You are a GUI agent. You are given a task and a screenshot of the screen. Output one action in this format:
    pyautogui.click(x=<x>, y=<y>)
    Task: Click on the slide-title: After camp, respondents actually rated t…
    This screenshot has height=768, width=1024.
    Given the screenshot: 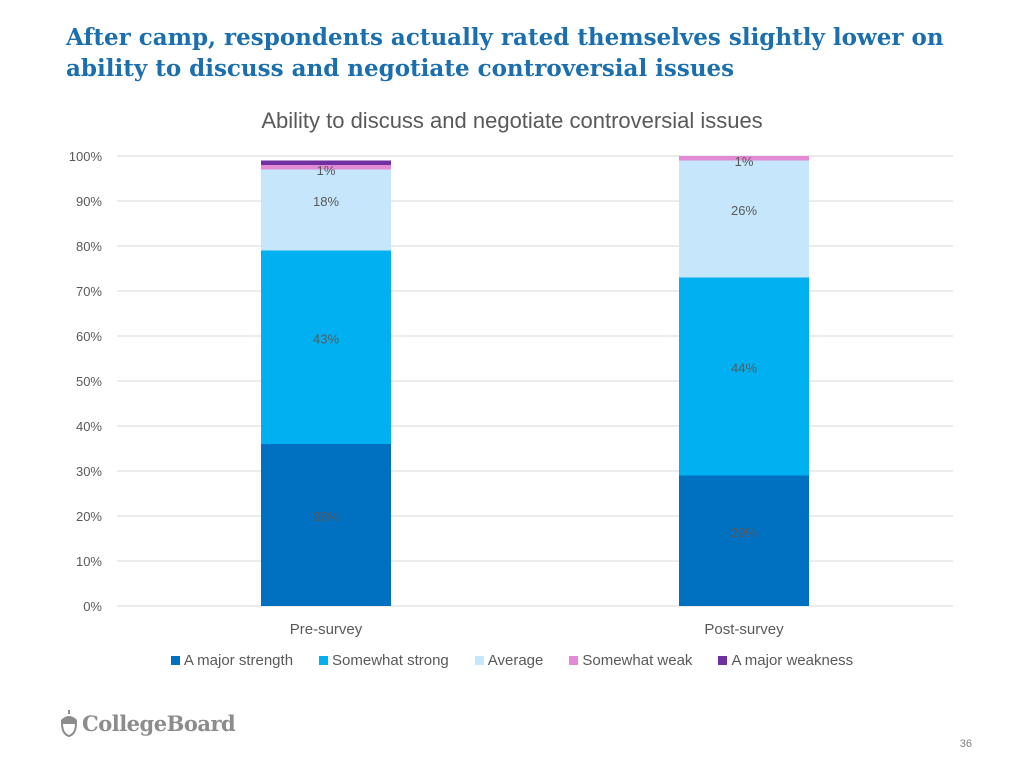 What is the action you would take?
    pyautogui.click(x=505, y=53)
    